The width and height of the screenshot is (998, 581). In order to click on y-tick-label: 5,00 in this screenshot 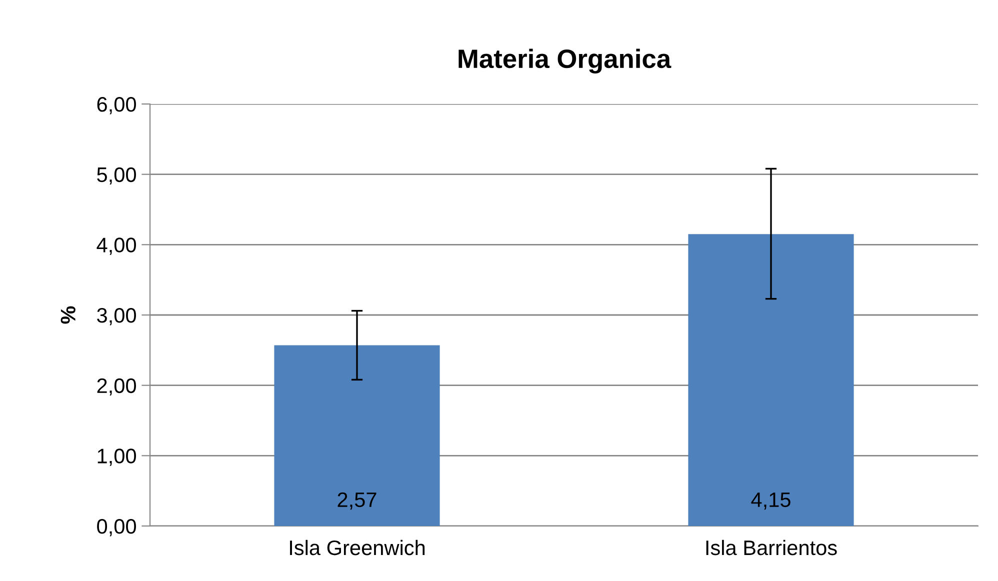, I will do `click(116, 176)`.